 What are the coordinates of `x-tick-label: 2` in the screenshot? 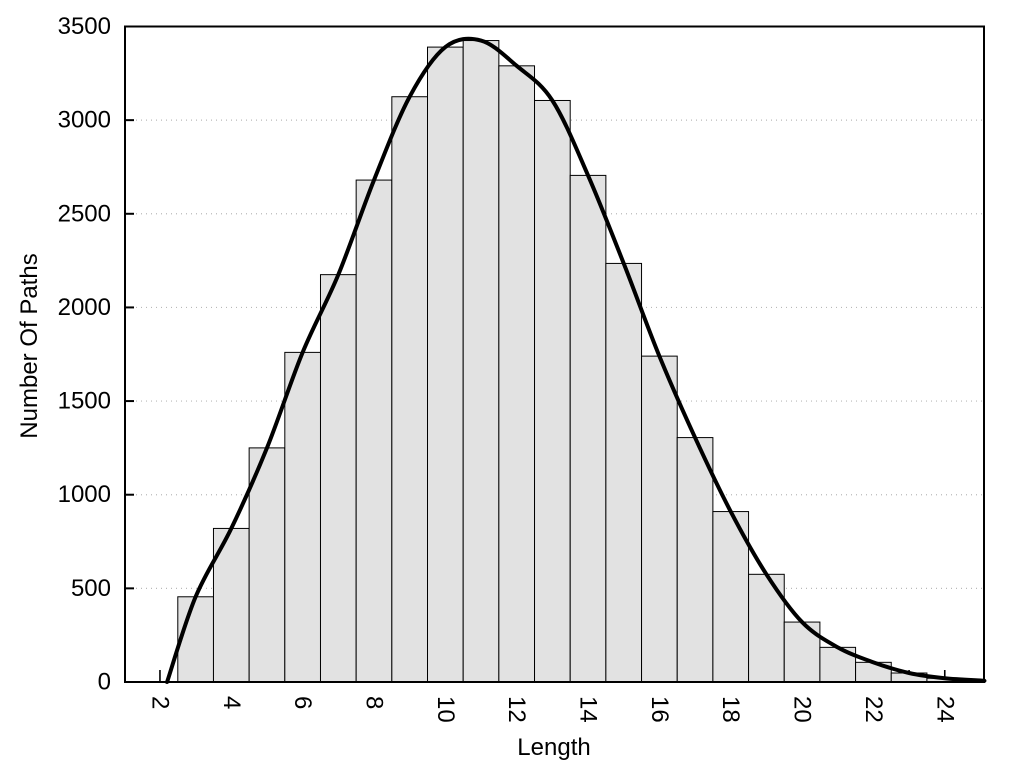 It's located at (159, 702).